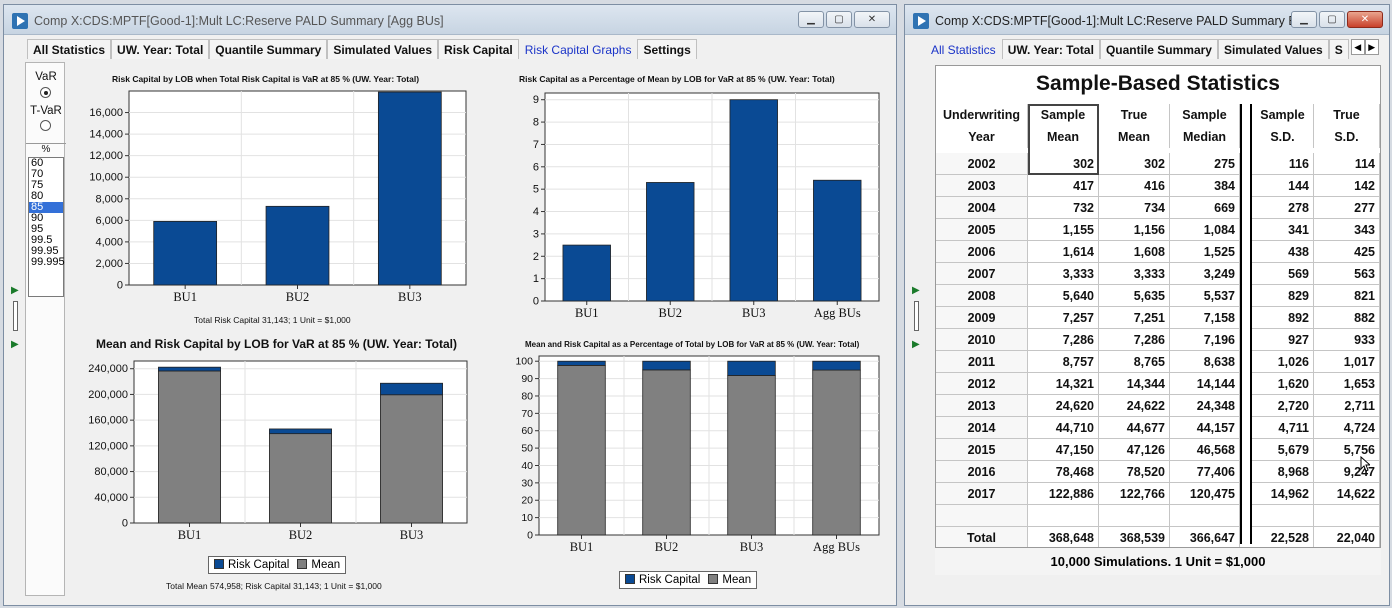 The width and height of the screenshot is (1392, 608). Describe the element at coordinates (1283, 340) in the screenshot. I see `value-cell: 927` at that location.